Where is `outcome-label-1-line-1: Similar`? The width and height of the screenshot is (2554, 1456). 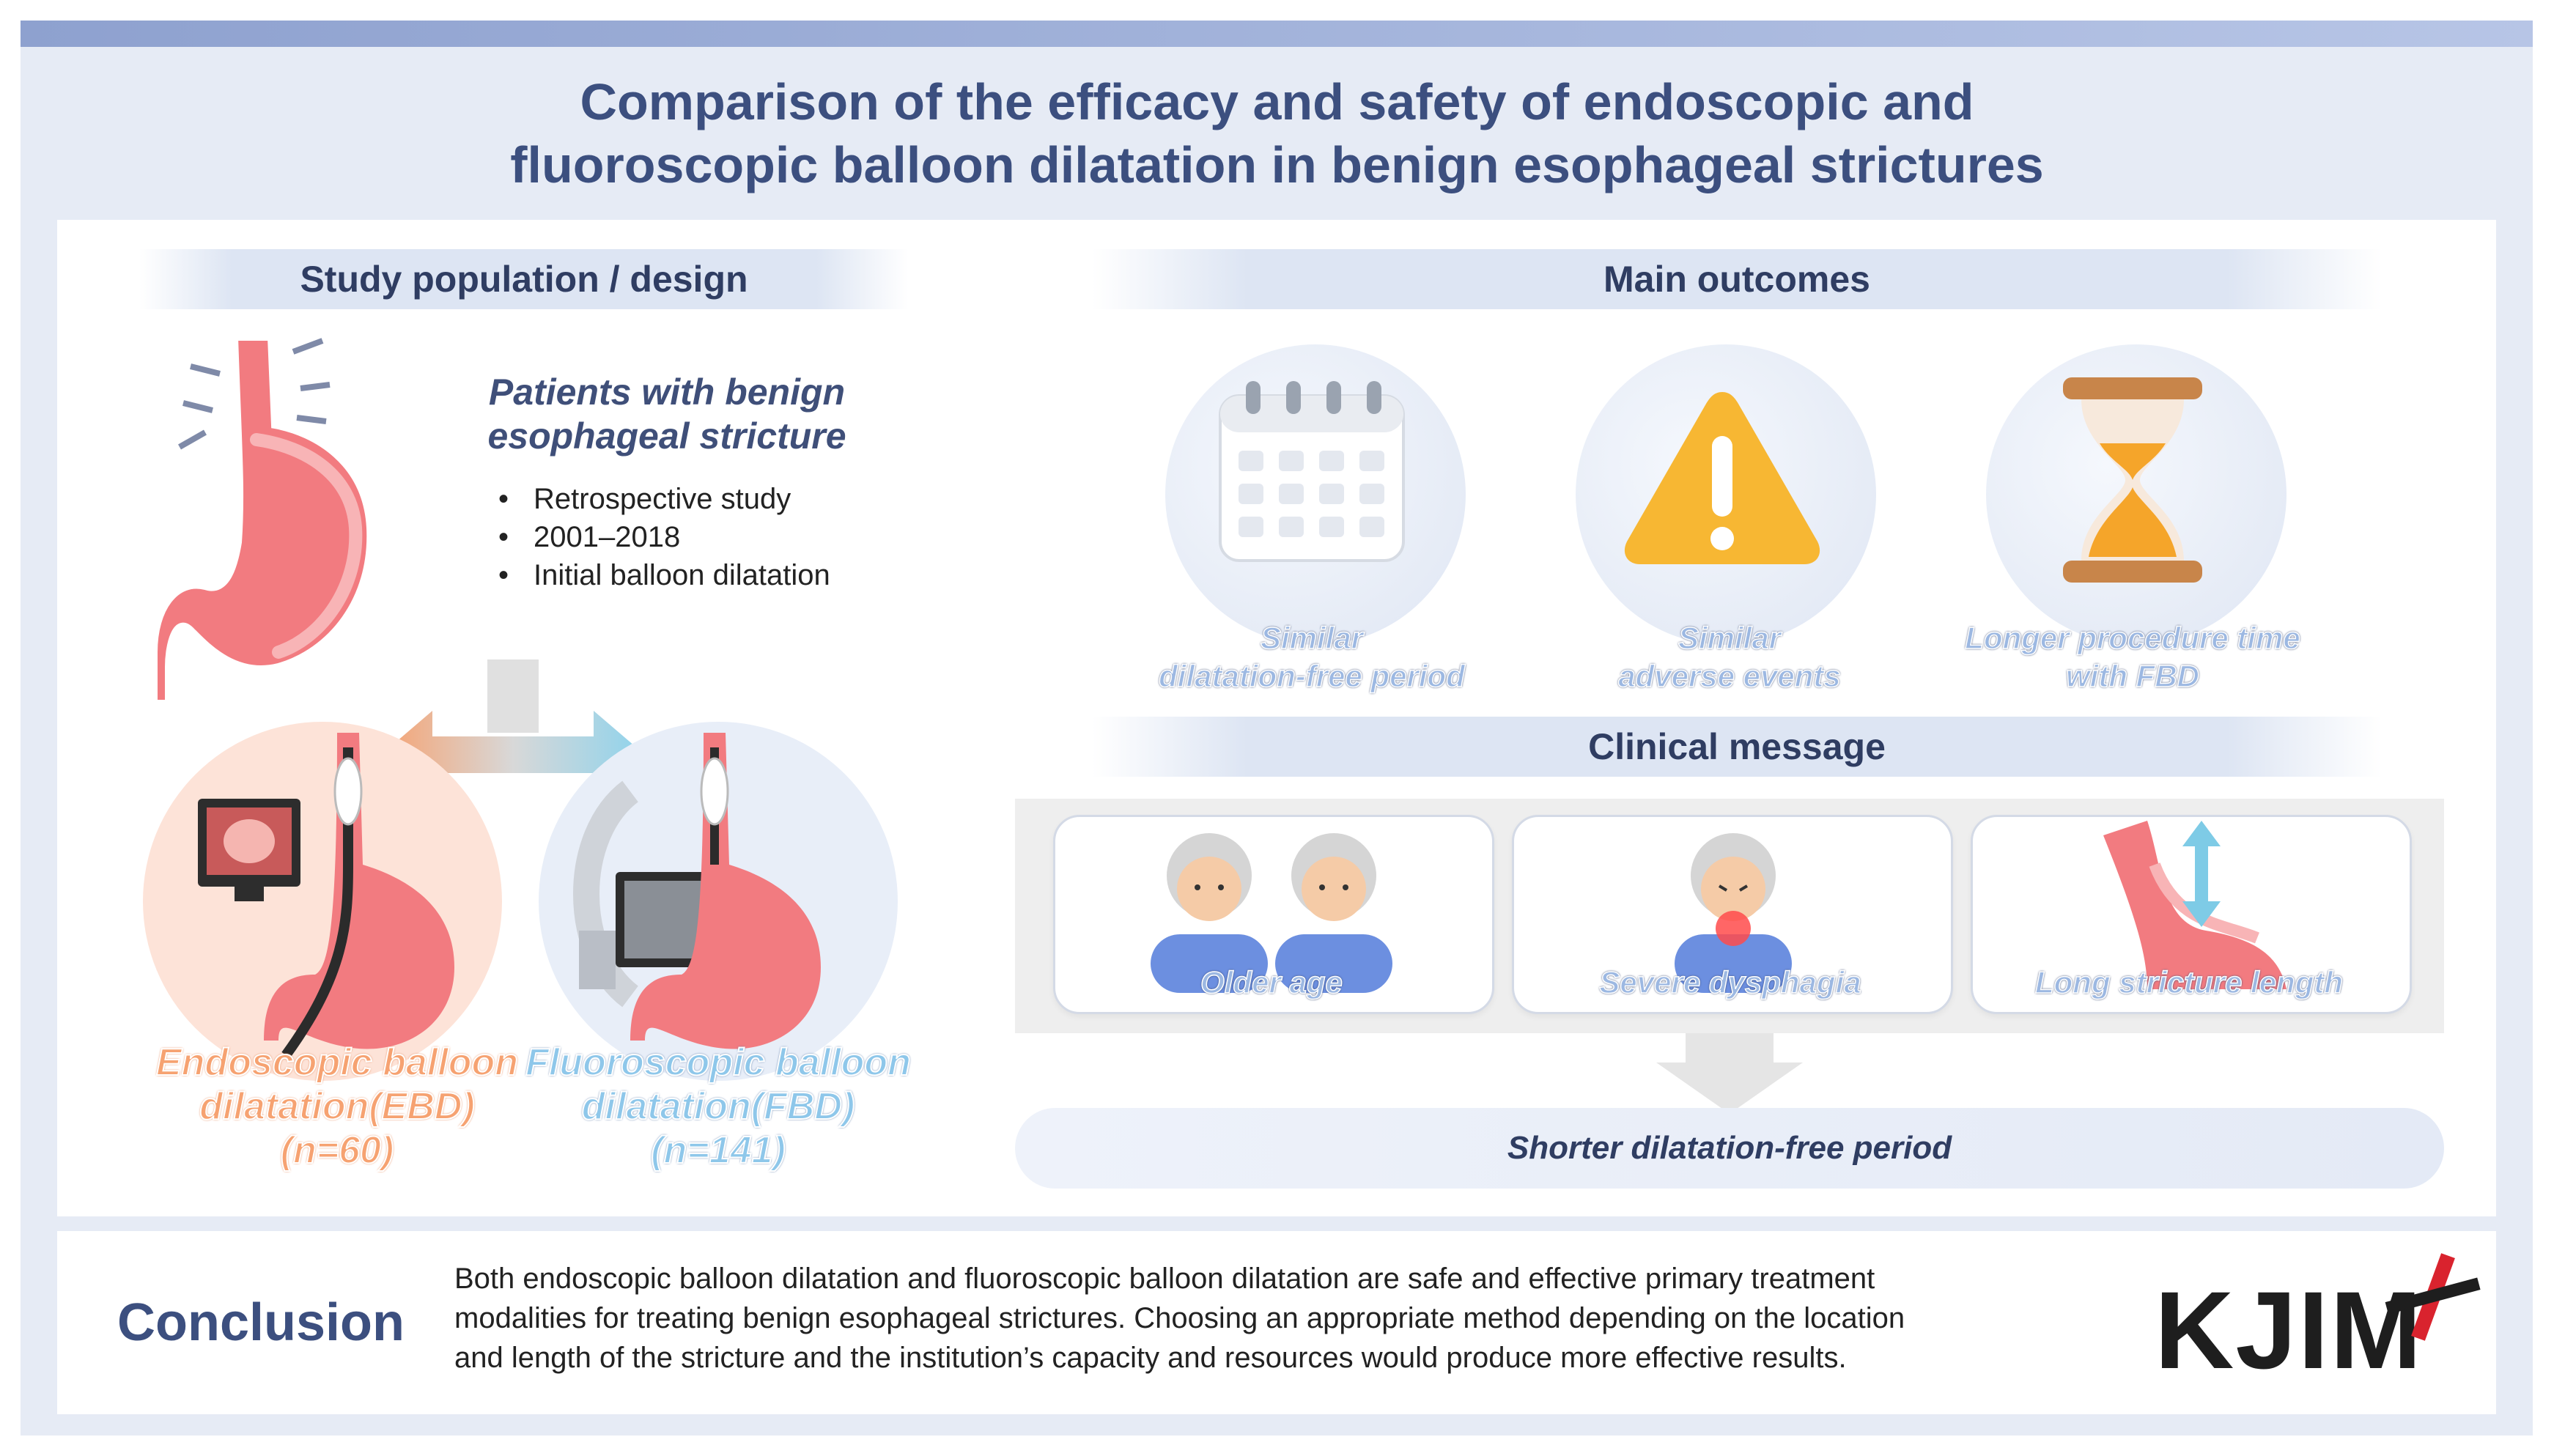
outcome-label-1-line-1: Similar is located at coordinates (1312, 638).